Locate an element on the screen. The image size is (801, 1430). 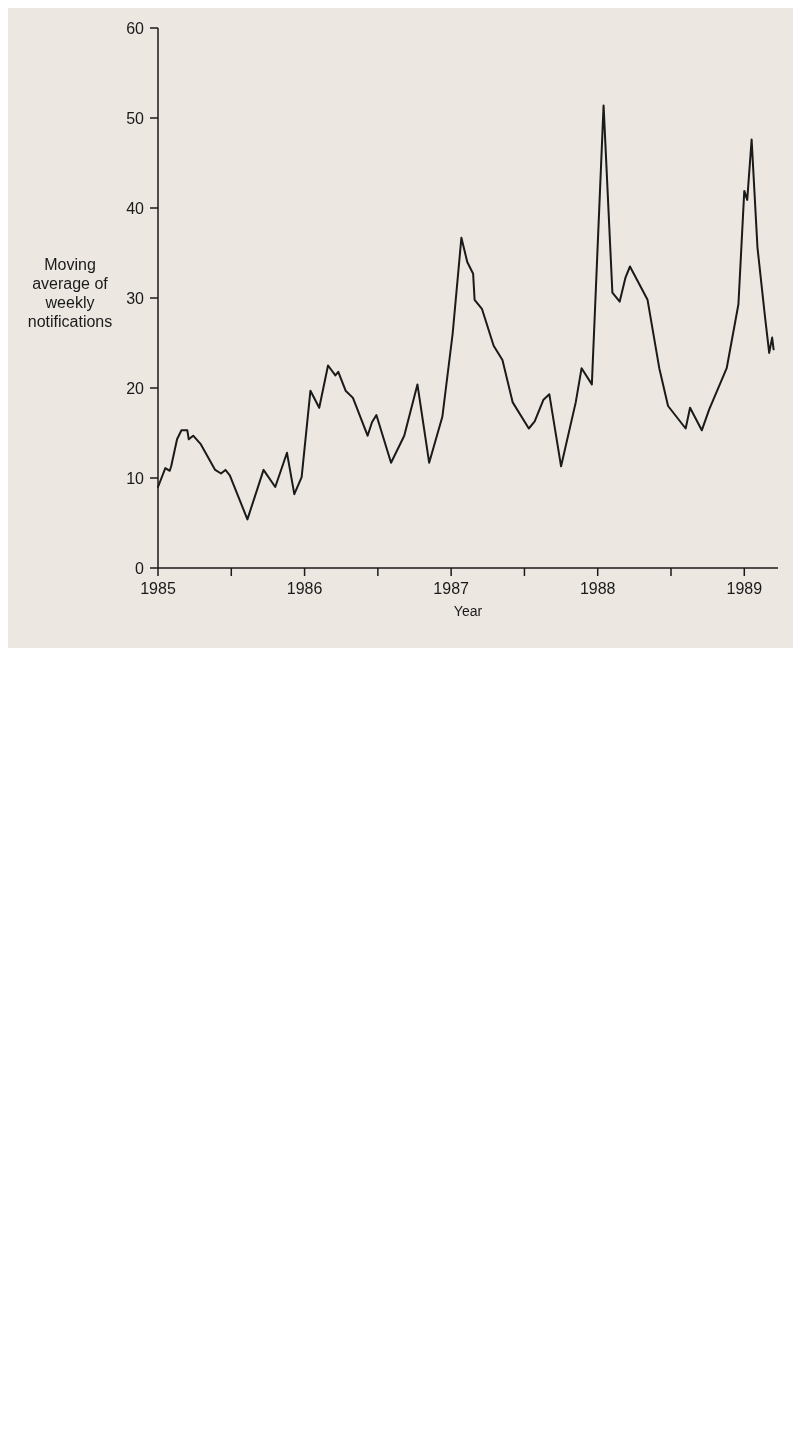
y-tick-label: 10 is located at coordinates (135, 478).